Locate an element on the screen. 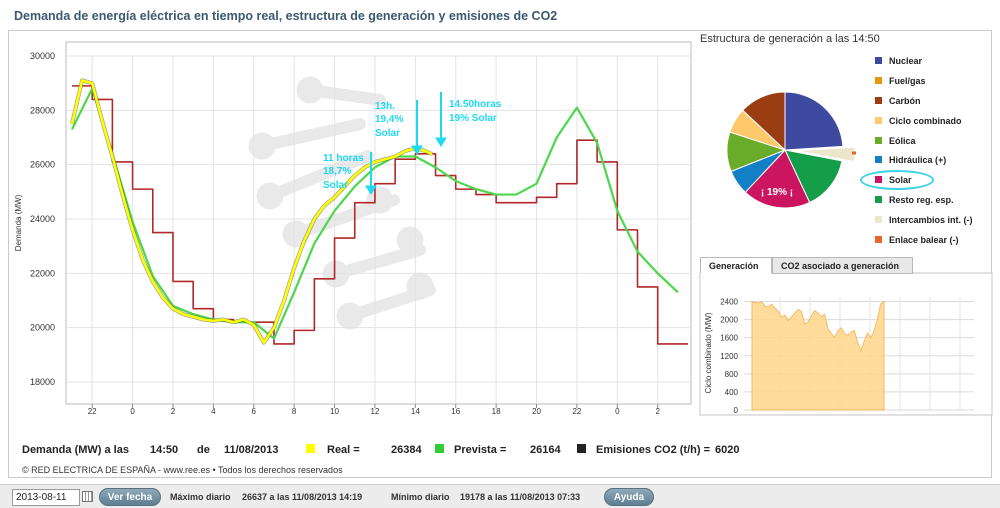 The image size is (1000, 508). annotation-1450-line1: 14.50horas is located at coordinates (475, 104).